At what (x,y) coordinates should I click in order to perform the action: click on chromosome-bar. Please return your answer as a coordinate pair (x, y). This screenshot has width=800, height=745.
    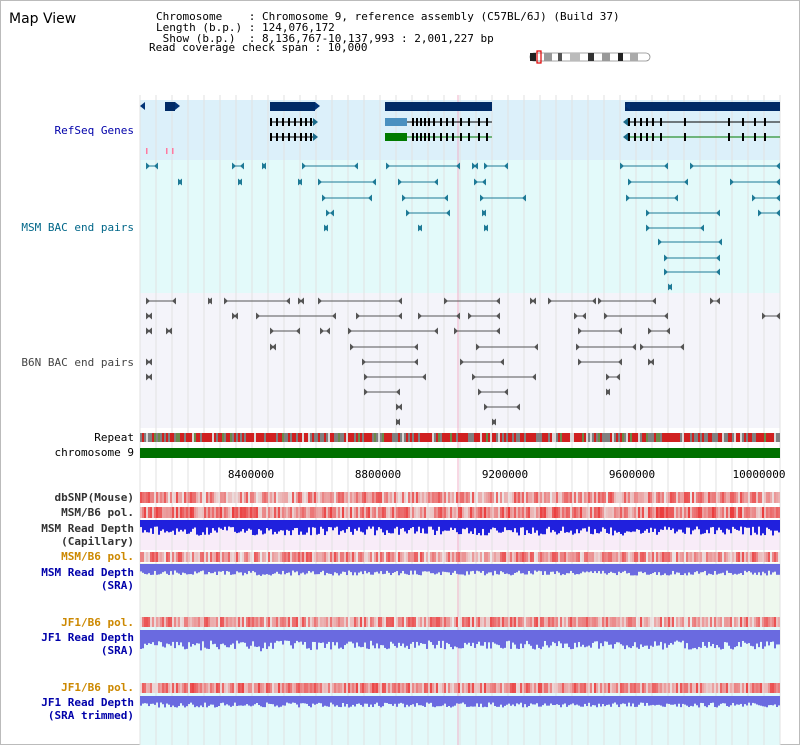
    Looking at the image, I should click on (460, 453).